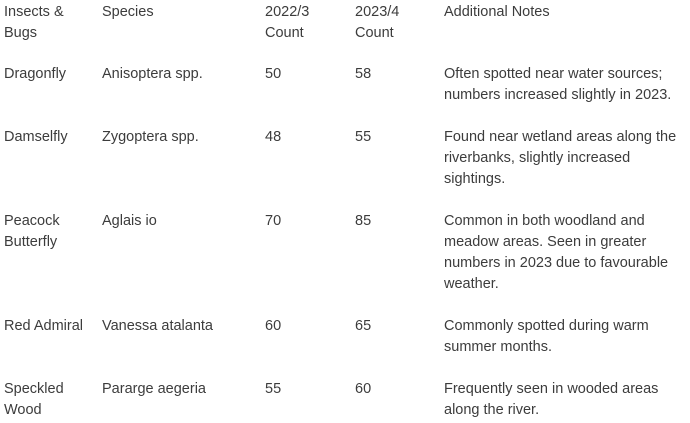  I want to click on cell-count-2023: 65, so click(395, 346).